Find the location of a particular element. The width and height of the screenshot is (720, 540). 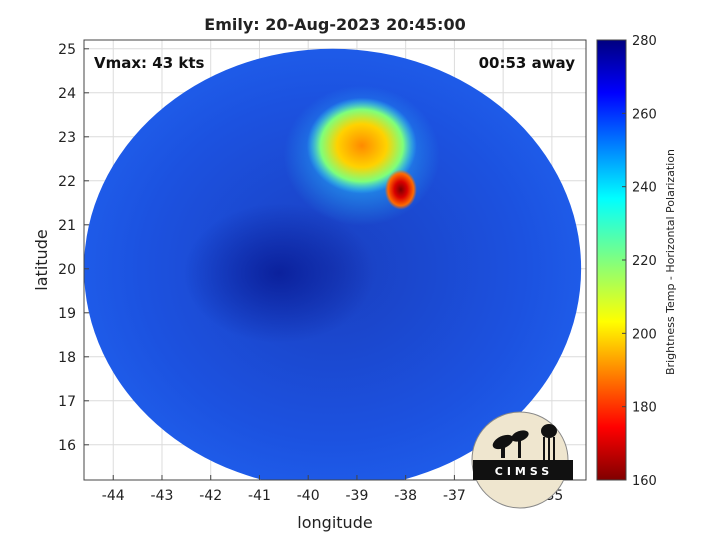

x-tick-label-3: -41 is located at coordinates (259, 496).